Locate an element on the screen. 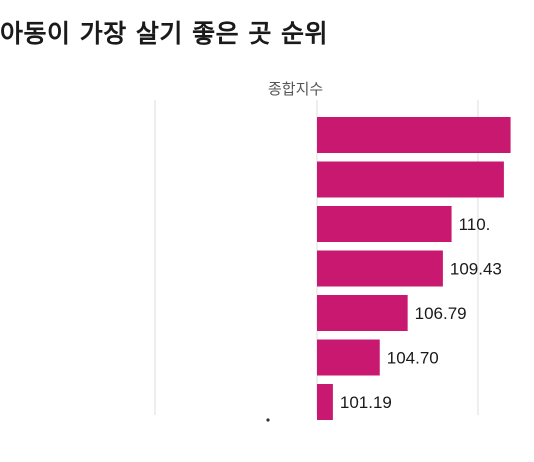 The height and width of the screenshot is (462, 534). chart-title: 아동이 가장 살기 좋은 곳 순위 is located at coordinates (164, 33).